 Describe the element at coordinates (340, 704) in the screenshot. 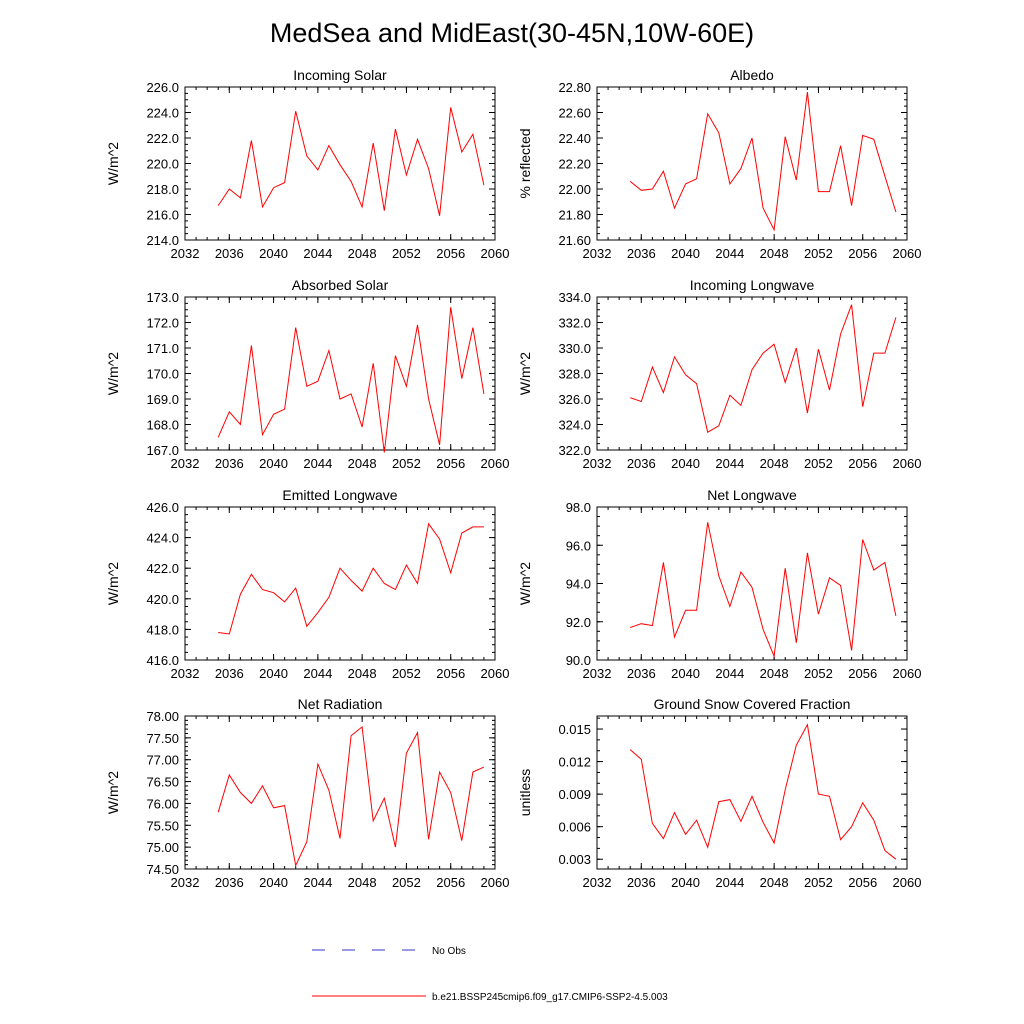

I see `panel-title: Net Radiation` at that location.